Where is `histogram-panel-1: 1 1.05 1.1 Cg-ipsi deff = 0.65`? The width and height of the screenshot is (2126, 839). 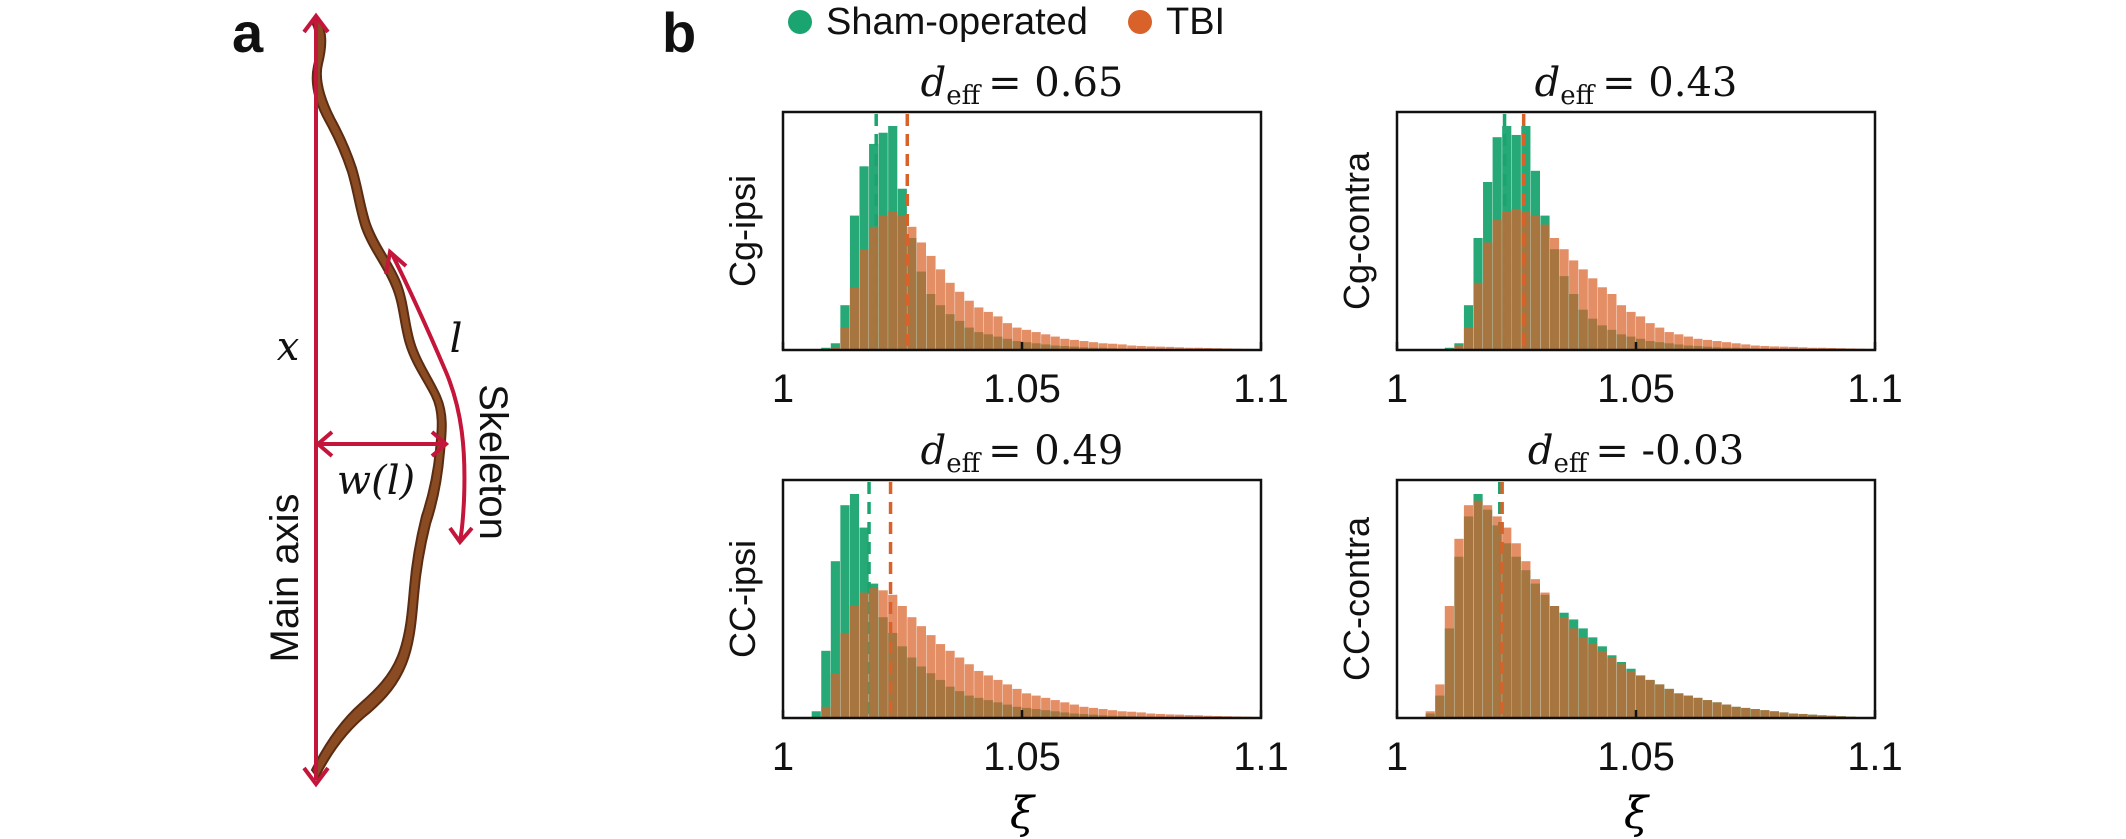 histogram-panel-1: 1 1.05 1.1 Cg-ipsi deff = 0.65 is located at coordinates (1005, 235).